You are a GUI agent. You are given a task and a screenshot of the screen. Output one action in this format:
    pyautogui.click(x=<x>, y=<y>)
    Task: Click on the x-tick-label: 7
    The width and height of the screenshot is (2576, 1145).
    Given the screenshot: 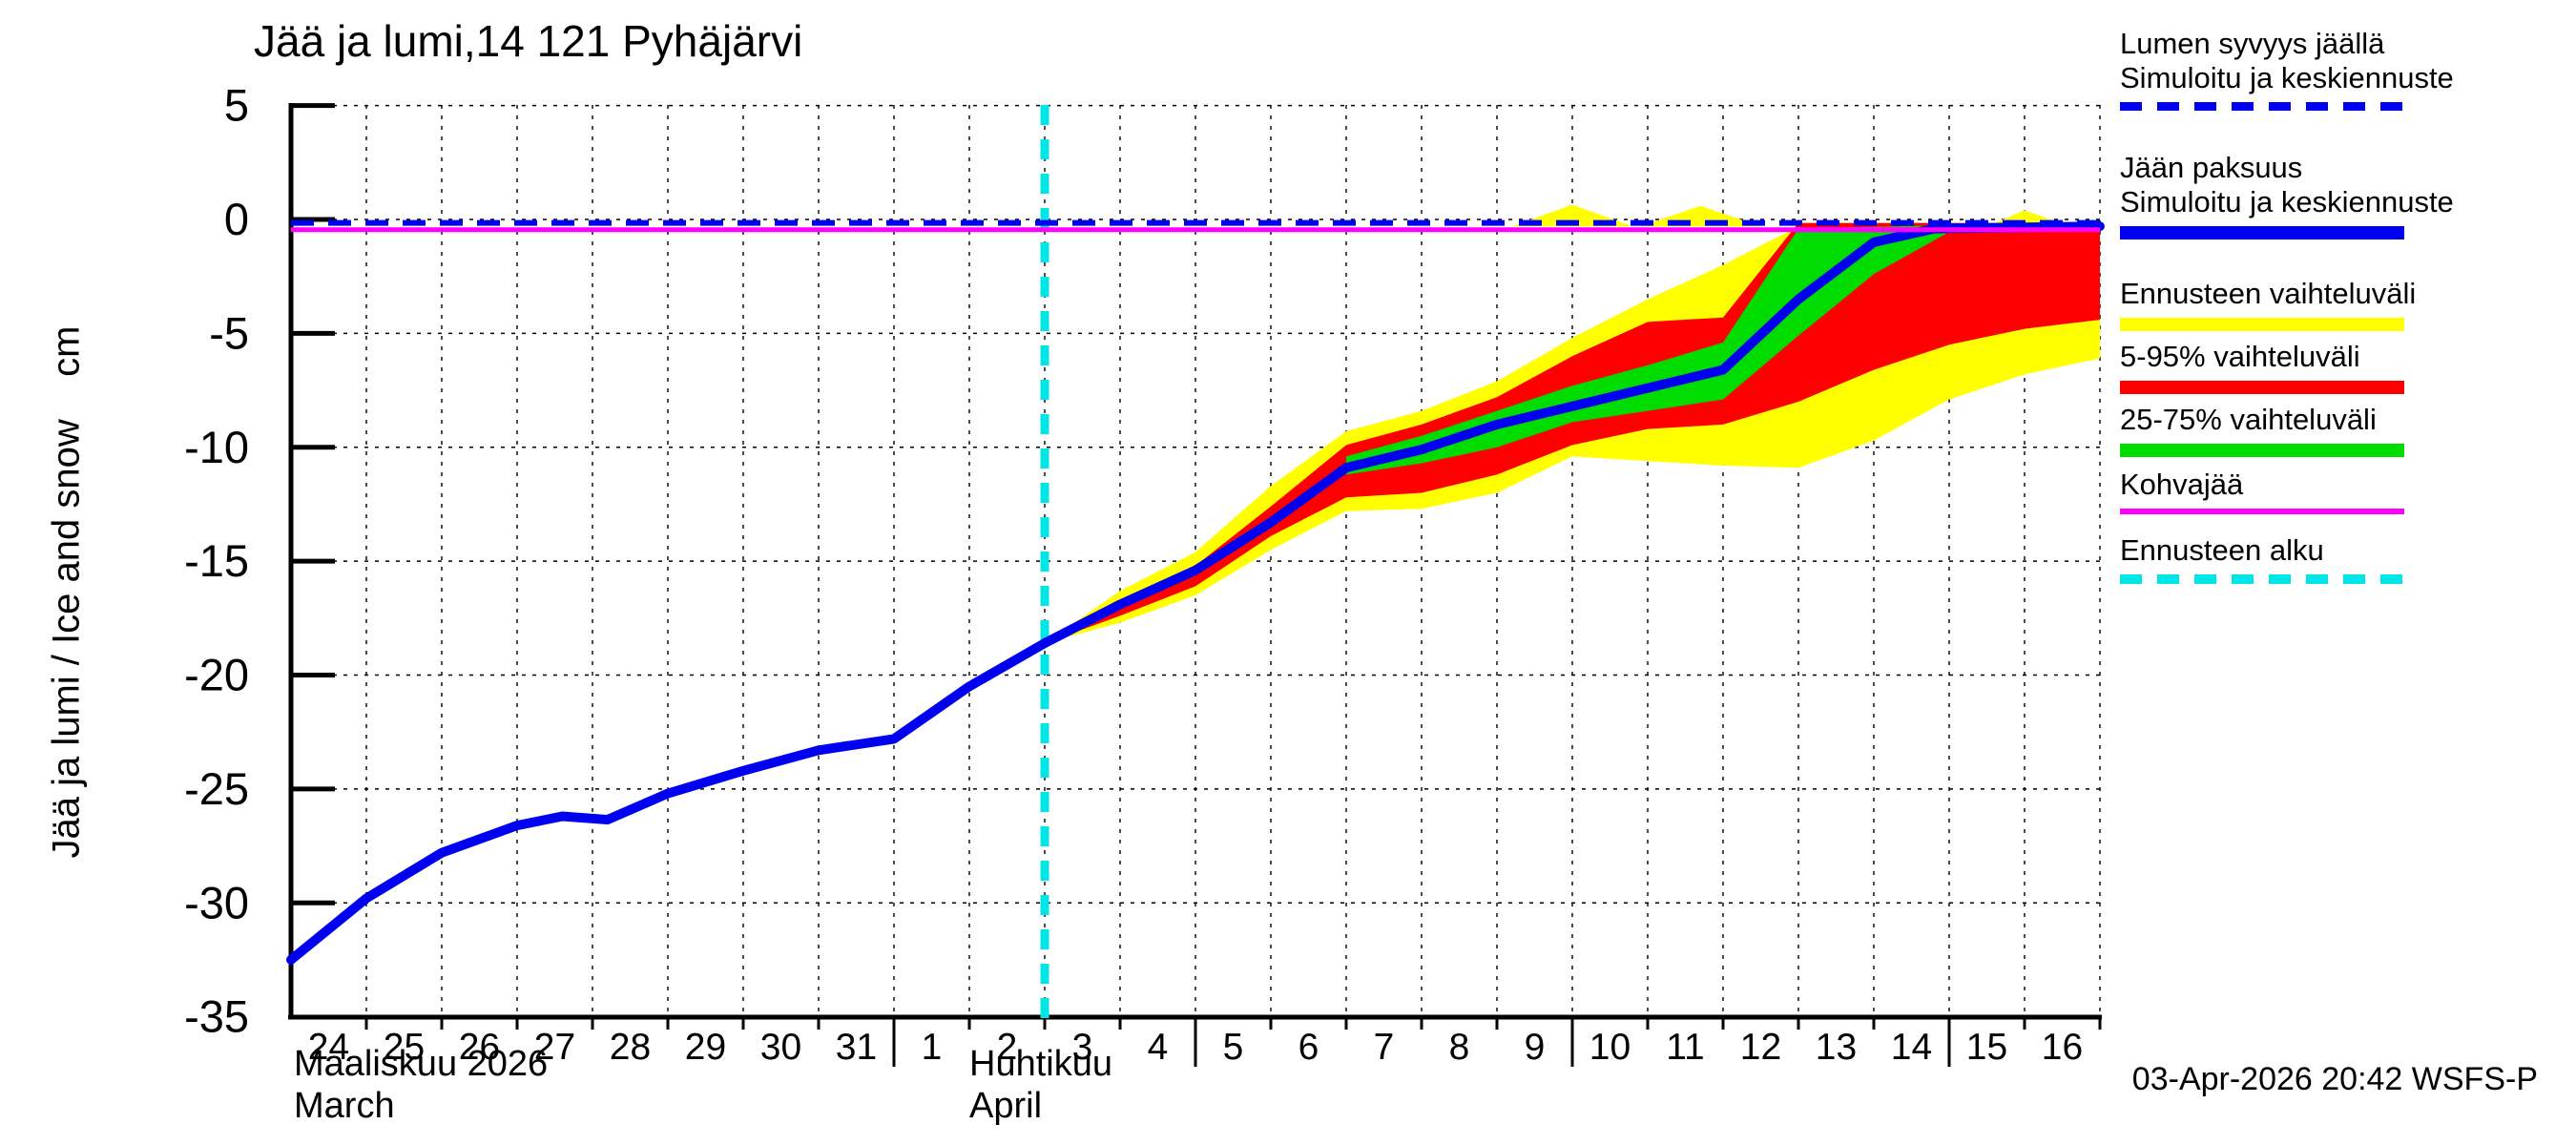 What is the action you would take?
    pyautogui.click(x=1384, y=1047)
    